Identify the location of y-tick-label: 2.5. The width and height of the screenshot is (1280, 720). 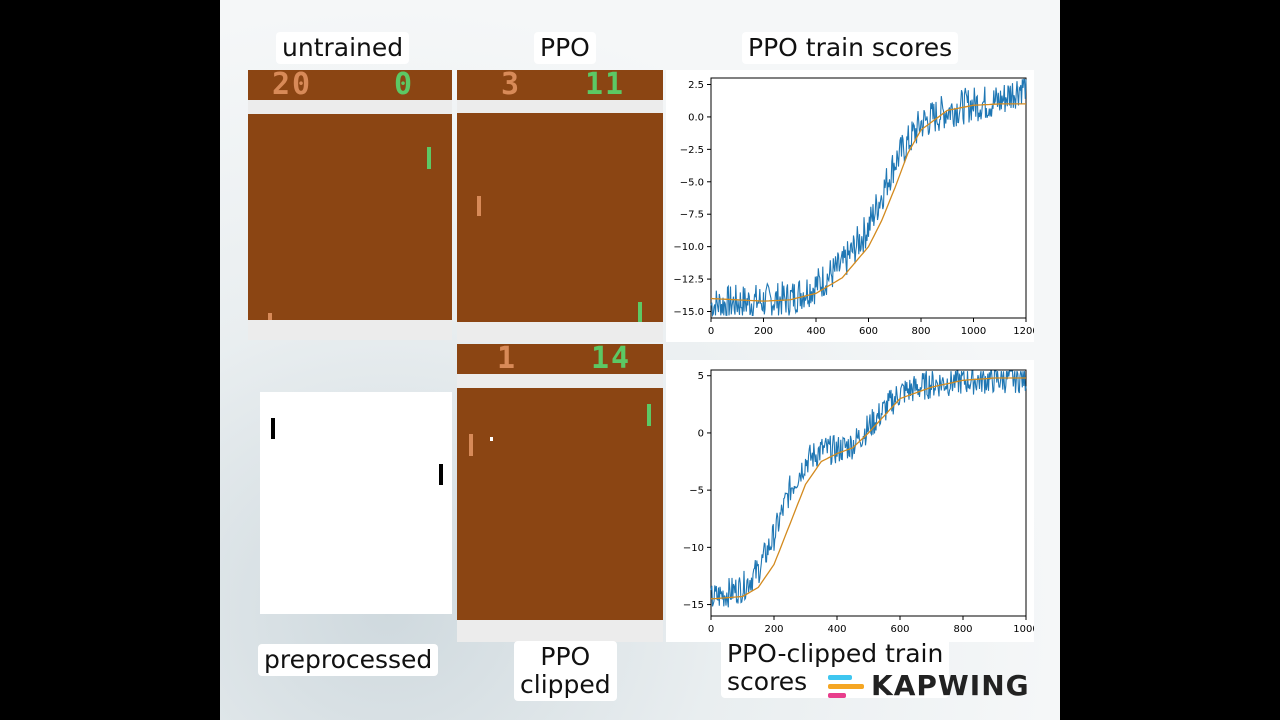
(696, 85).